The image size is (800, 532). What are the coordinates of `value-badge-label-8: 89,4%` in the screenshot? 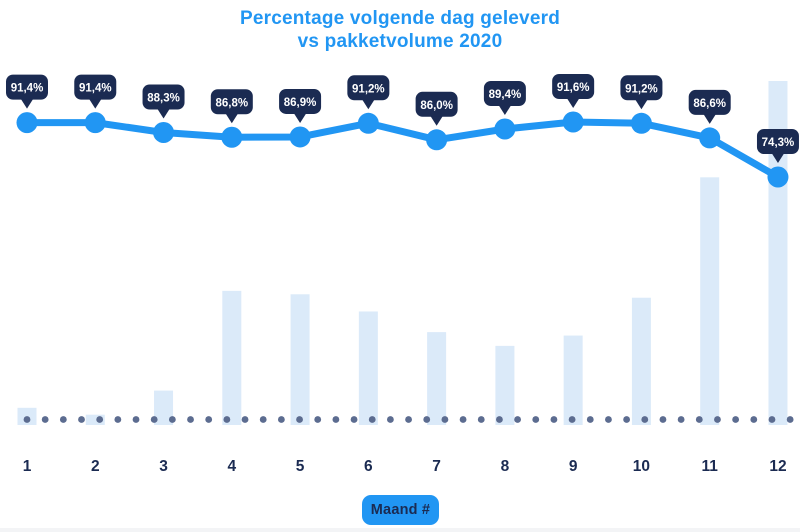 It's located at (505, 95).